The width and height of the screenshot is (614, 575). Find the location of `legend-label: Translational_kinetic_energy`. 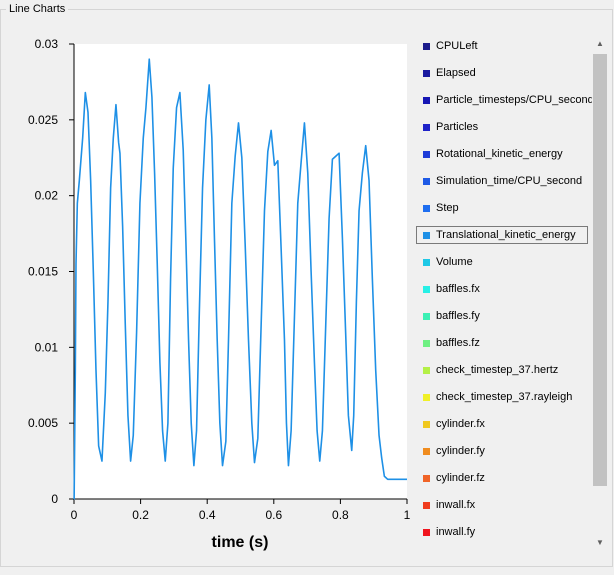

legend-label: Translational_kinetic_energy is located at coordinates (506, 235).